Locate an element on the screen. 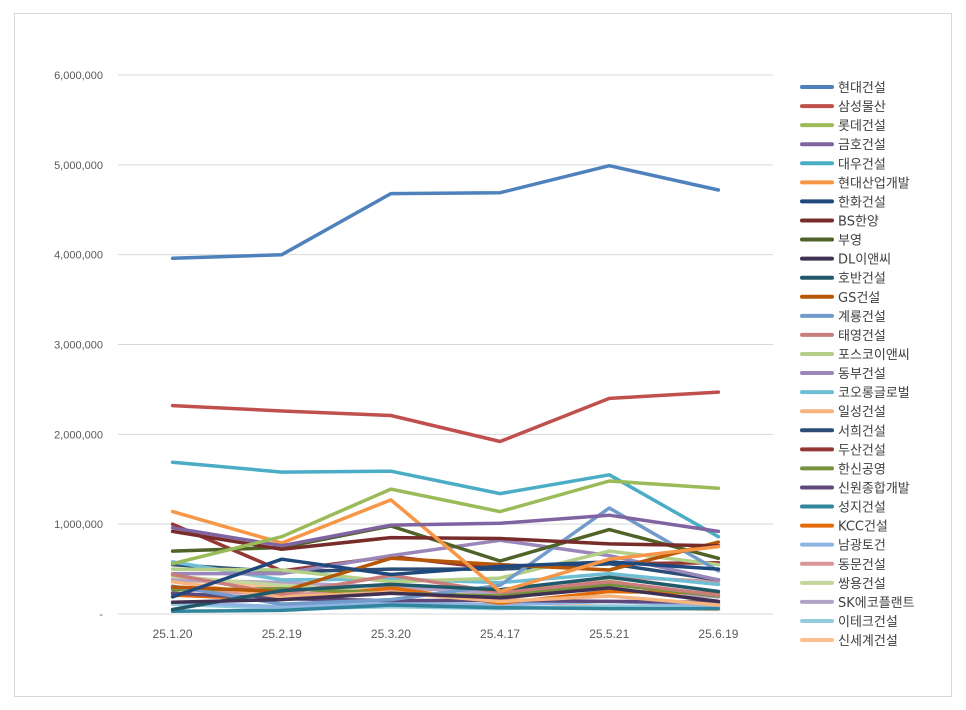 Image resolution: width=966 pixels, height=710 pixels. legend-label: 일성건설 is located at coordinates (862, 412).